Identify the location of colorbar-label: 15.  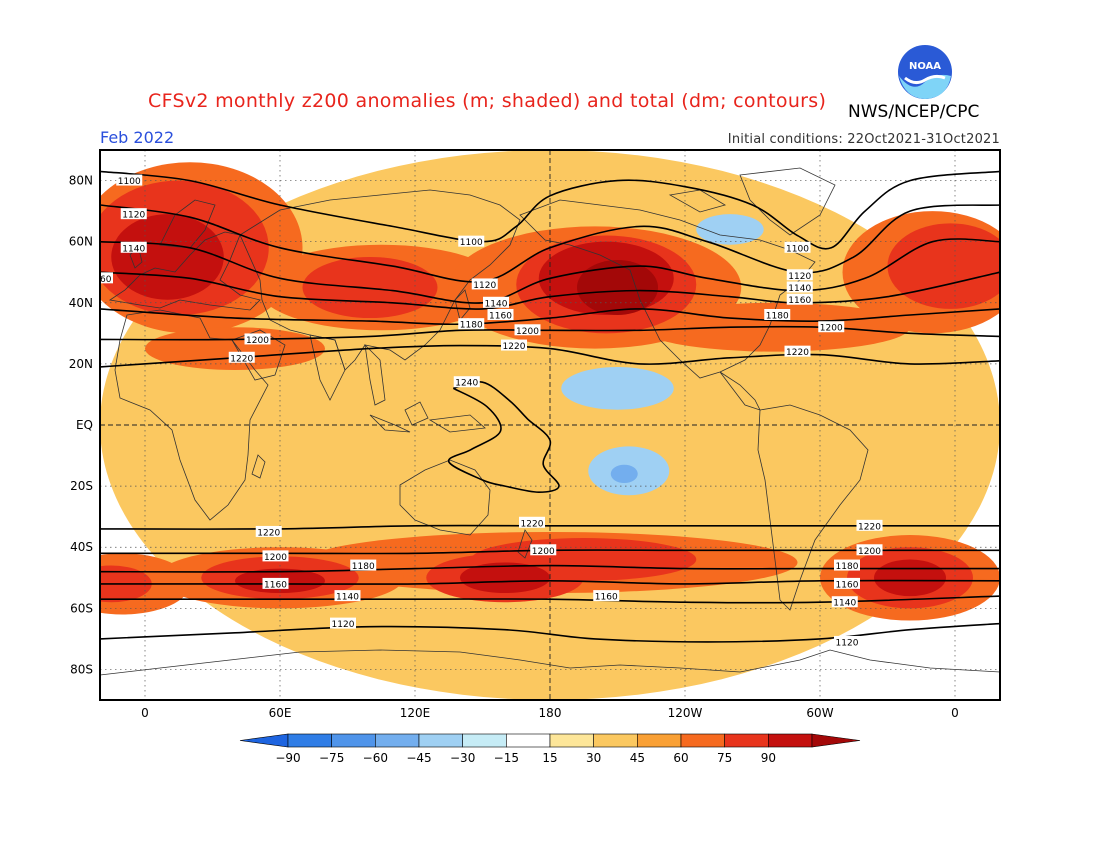
(549, 758).